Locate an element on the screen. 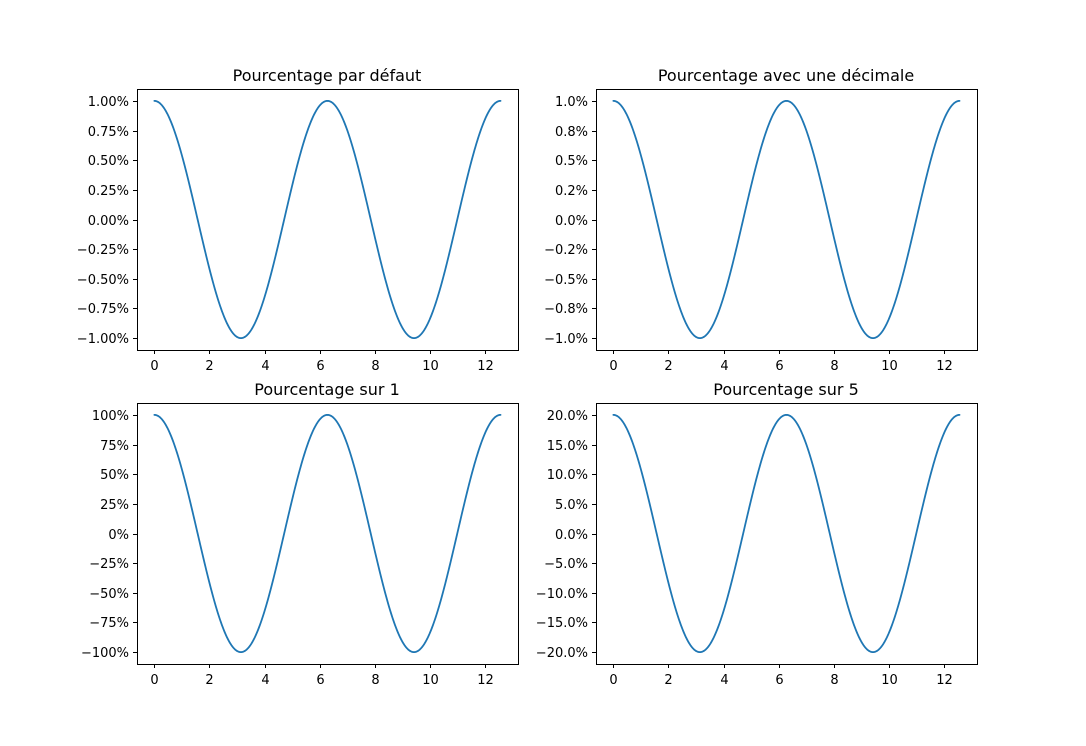  y-tick-label: −0.75% is located at coordinates (103, 309).